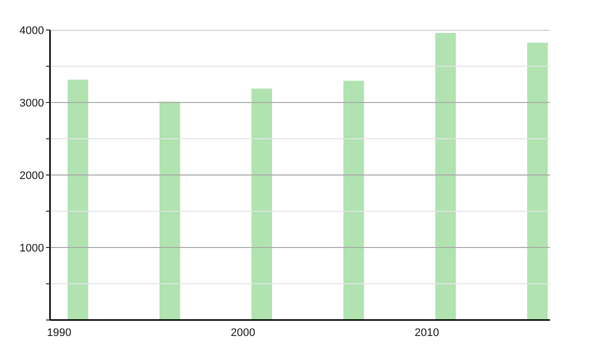  I want to click on y-tick-label: 1000, so click(32, 248).